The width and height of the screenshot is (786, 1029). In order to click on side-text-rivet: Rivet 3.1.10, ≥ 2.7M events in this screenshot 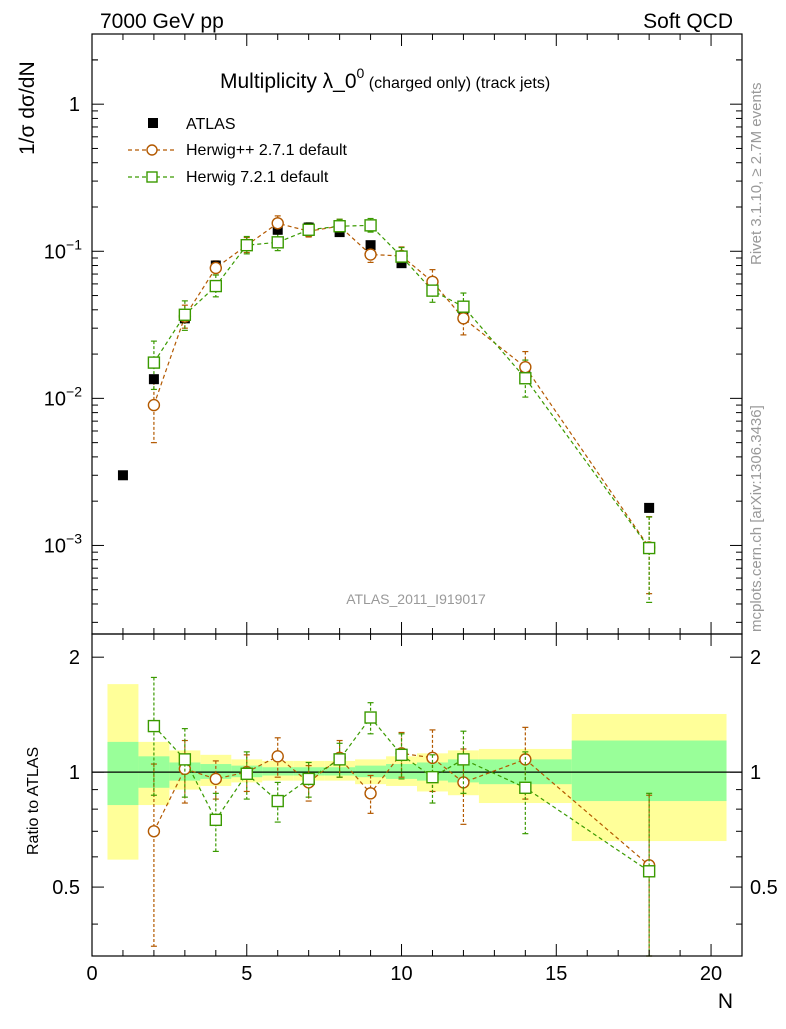, I will do `click(756, 174)`.